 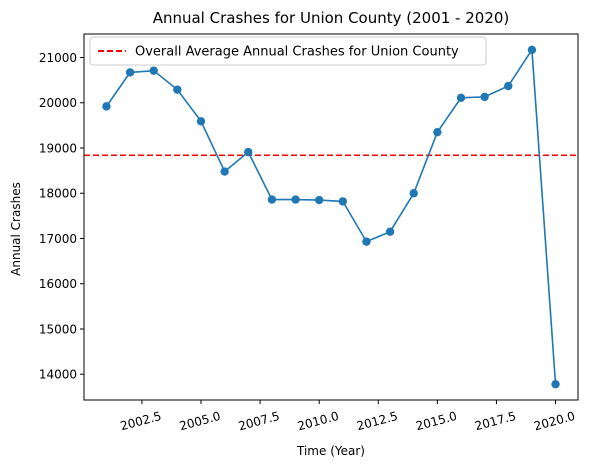 I want to click on y-tick-label: 17000, so click(x=58, y=239).